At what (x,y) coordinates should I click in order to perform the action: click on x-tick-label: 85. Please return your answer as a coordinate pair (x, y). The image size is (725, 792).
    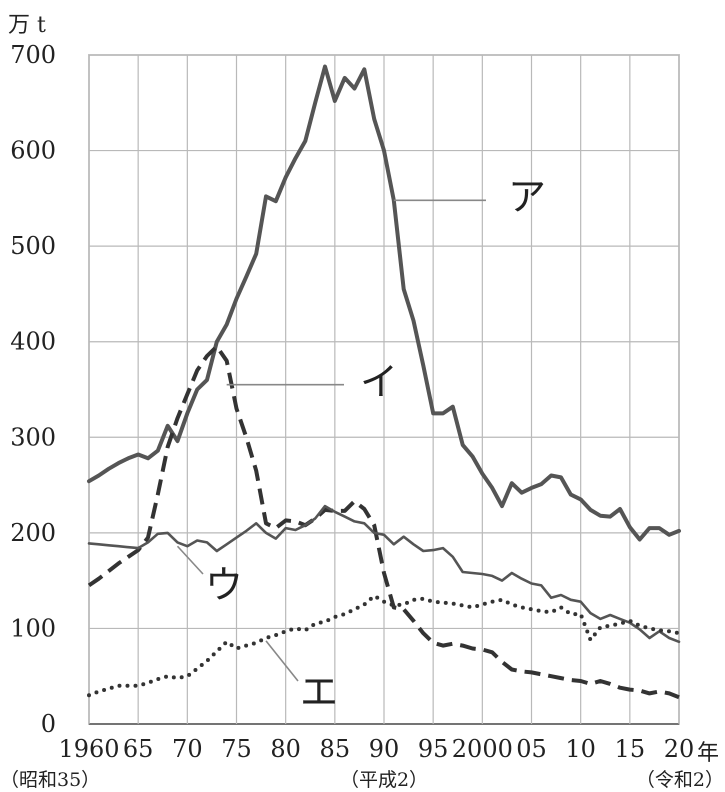
    Looking at the image, I should click on (335, 749).